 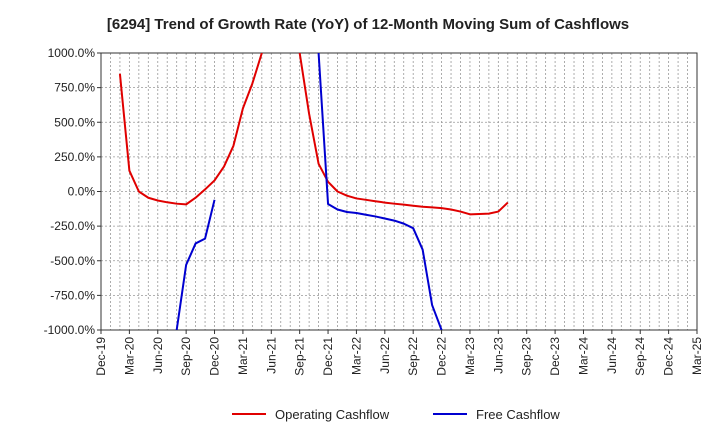 What do you see at coordinates (396, 414) in the screenshot?
I see `legend: Operating Cashflow Free Cashflow` at bounding box center [396, 414].